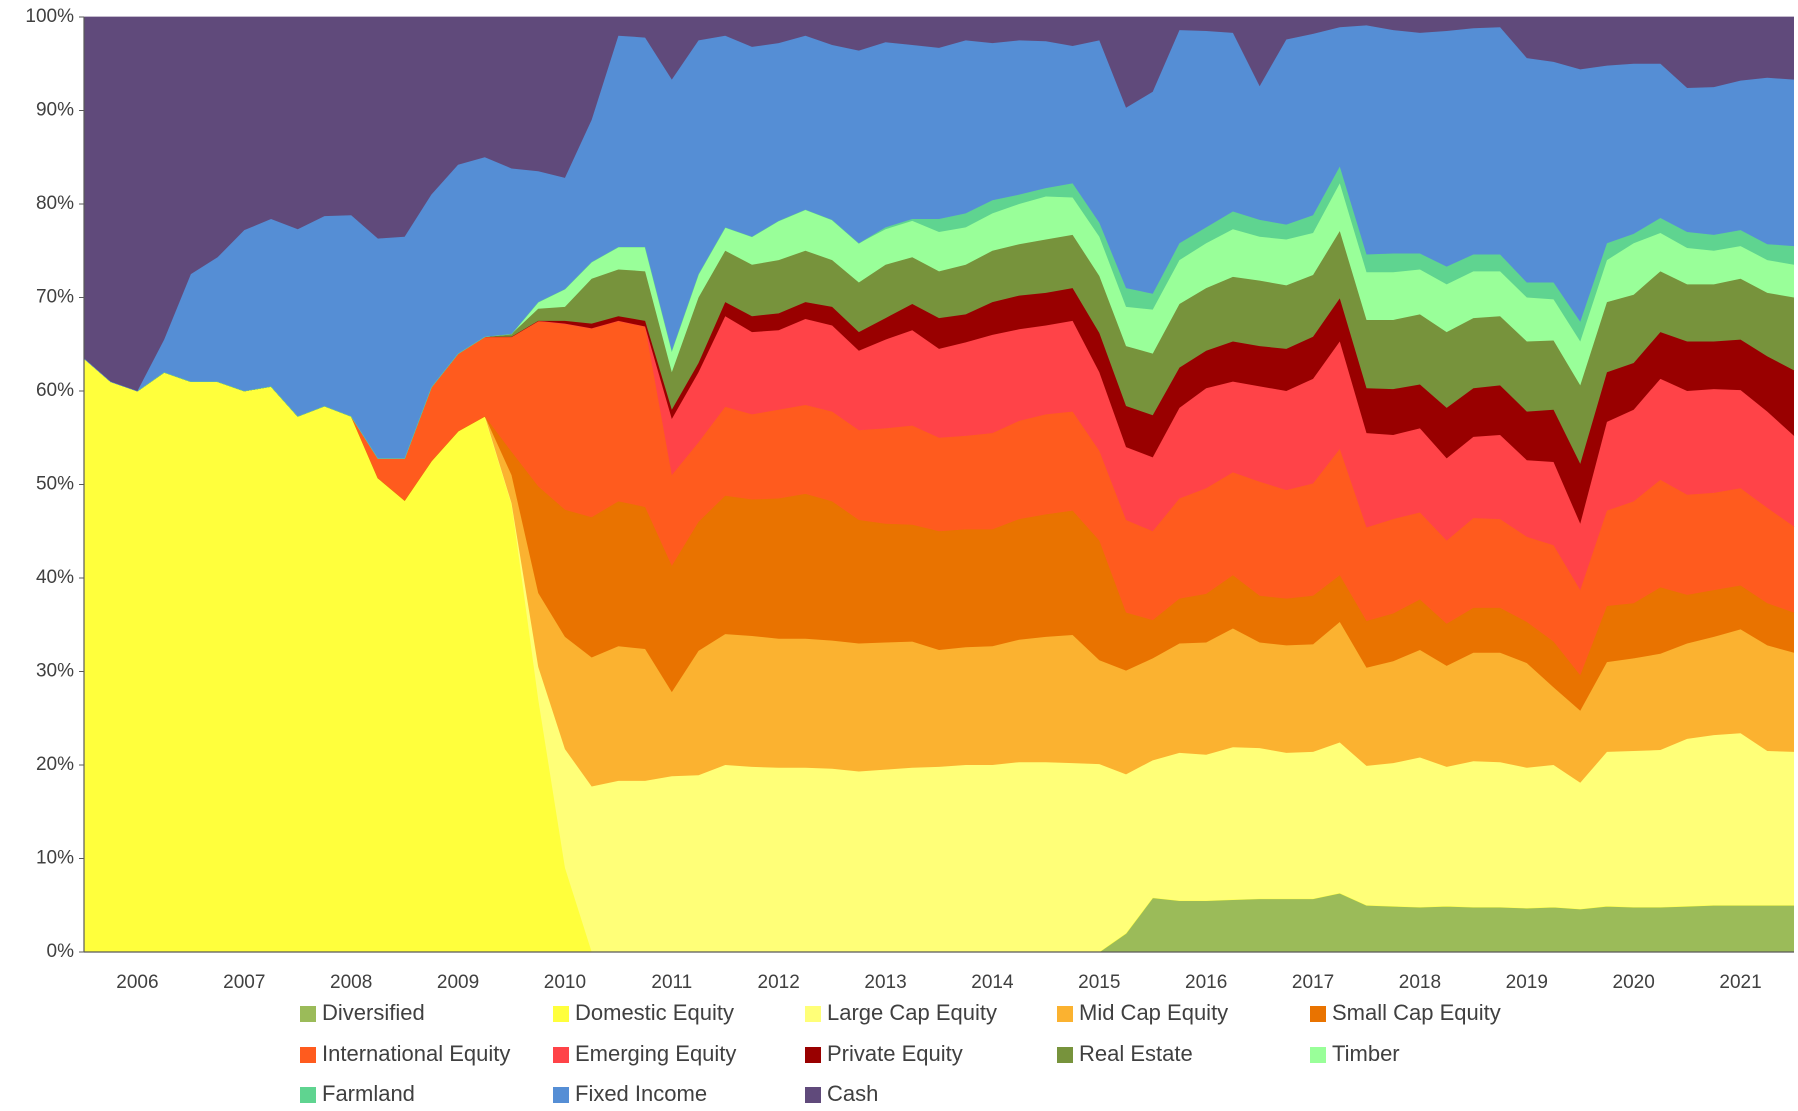  Describe the element at coordinates (1416, 1012) in the screenshot. I see `legend-label: Small Cap Equity` at that location.